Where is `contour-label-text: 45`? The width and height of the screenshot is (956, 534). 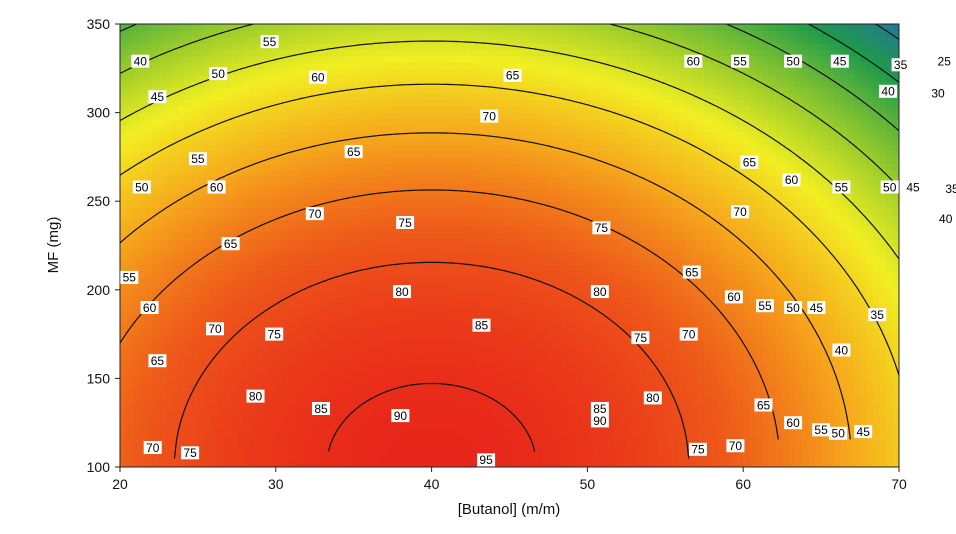
contour-label-text: 45 is located at coordinates (913, 187).